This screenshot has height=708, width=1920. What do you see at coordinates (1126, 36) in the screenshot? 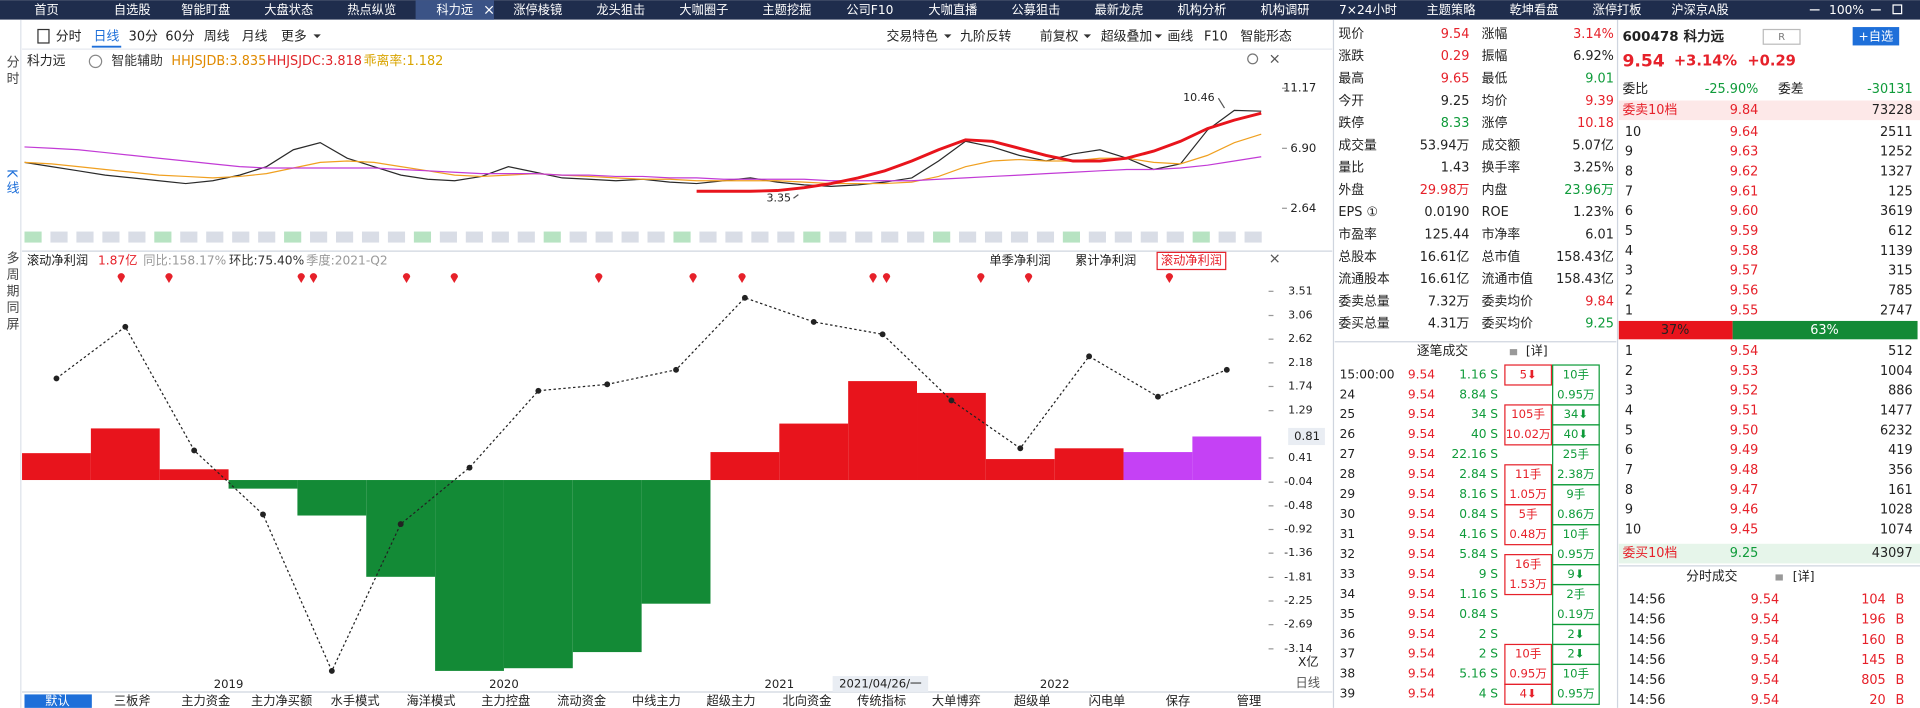
I see `tool-button: 超级叠加` at bounding box center [1126, 36].